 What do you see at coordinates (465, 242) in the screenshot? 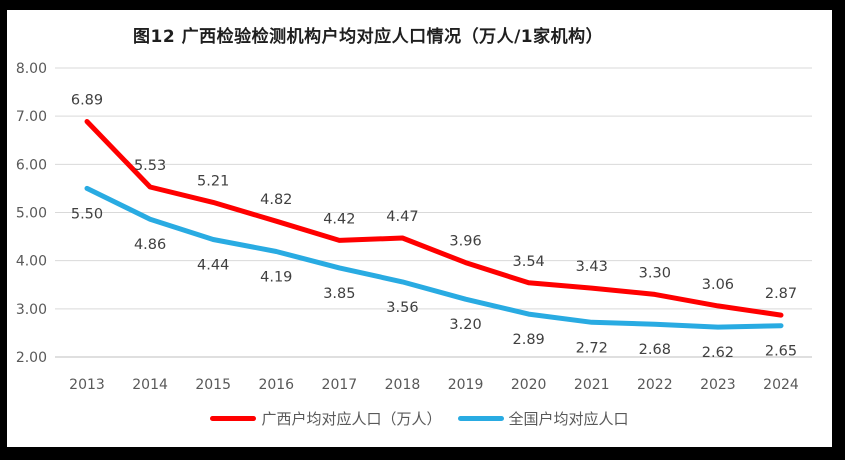
I see `data-label-guangxi: 3.96` at bounding box center [465, 242].